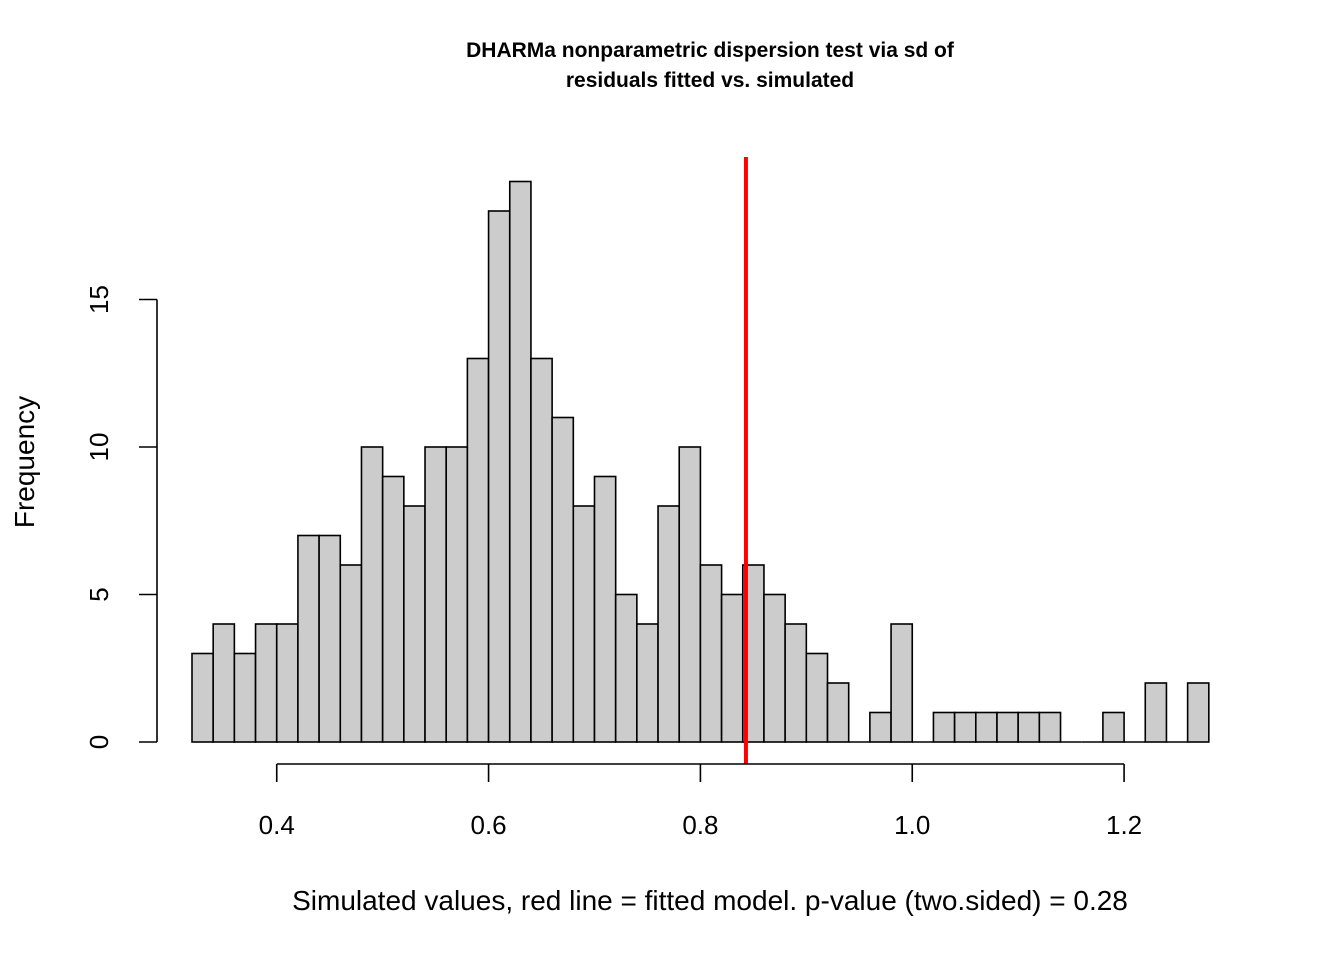 The image size is (1344, 960). I want to click on y-tick-label: 15, so click(99, 299).